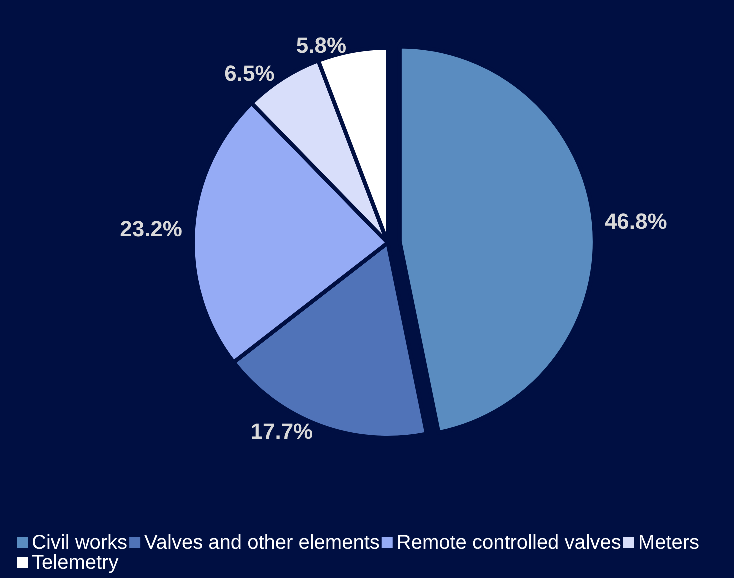 This screenshot has width=734, height=578. Describe the element at coordinates (262, 543) in the screenshot. I see `legend-label: Valves and other elements` at that location.